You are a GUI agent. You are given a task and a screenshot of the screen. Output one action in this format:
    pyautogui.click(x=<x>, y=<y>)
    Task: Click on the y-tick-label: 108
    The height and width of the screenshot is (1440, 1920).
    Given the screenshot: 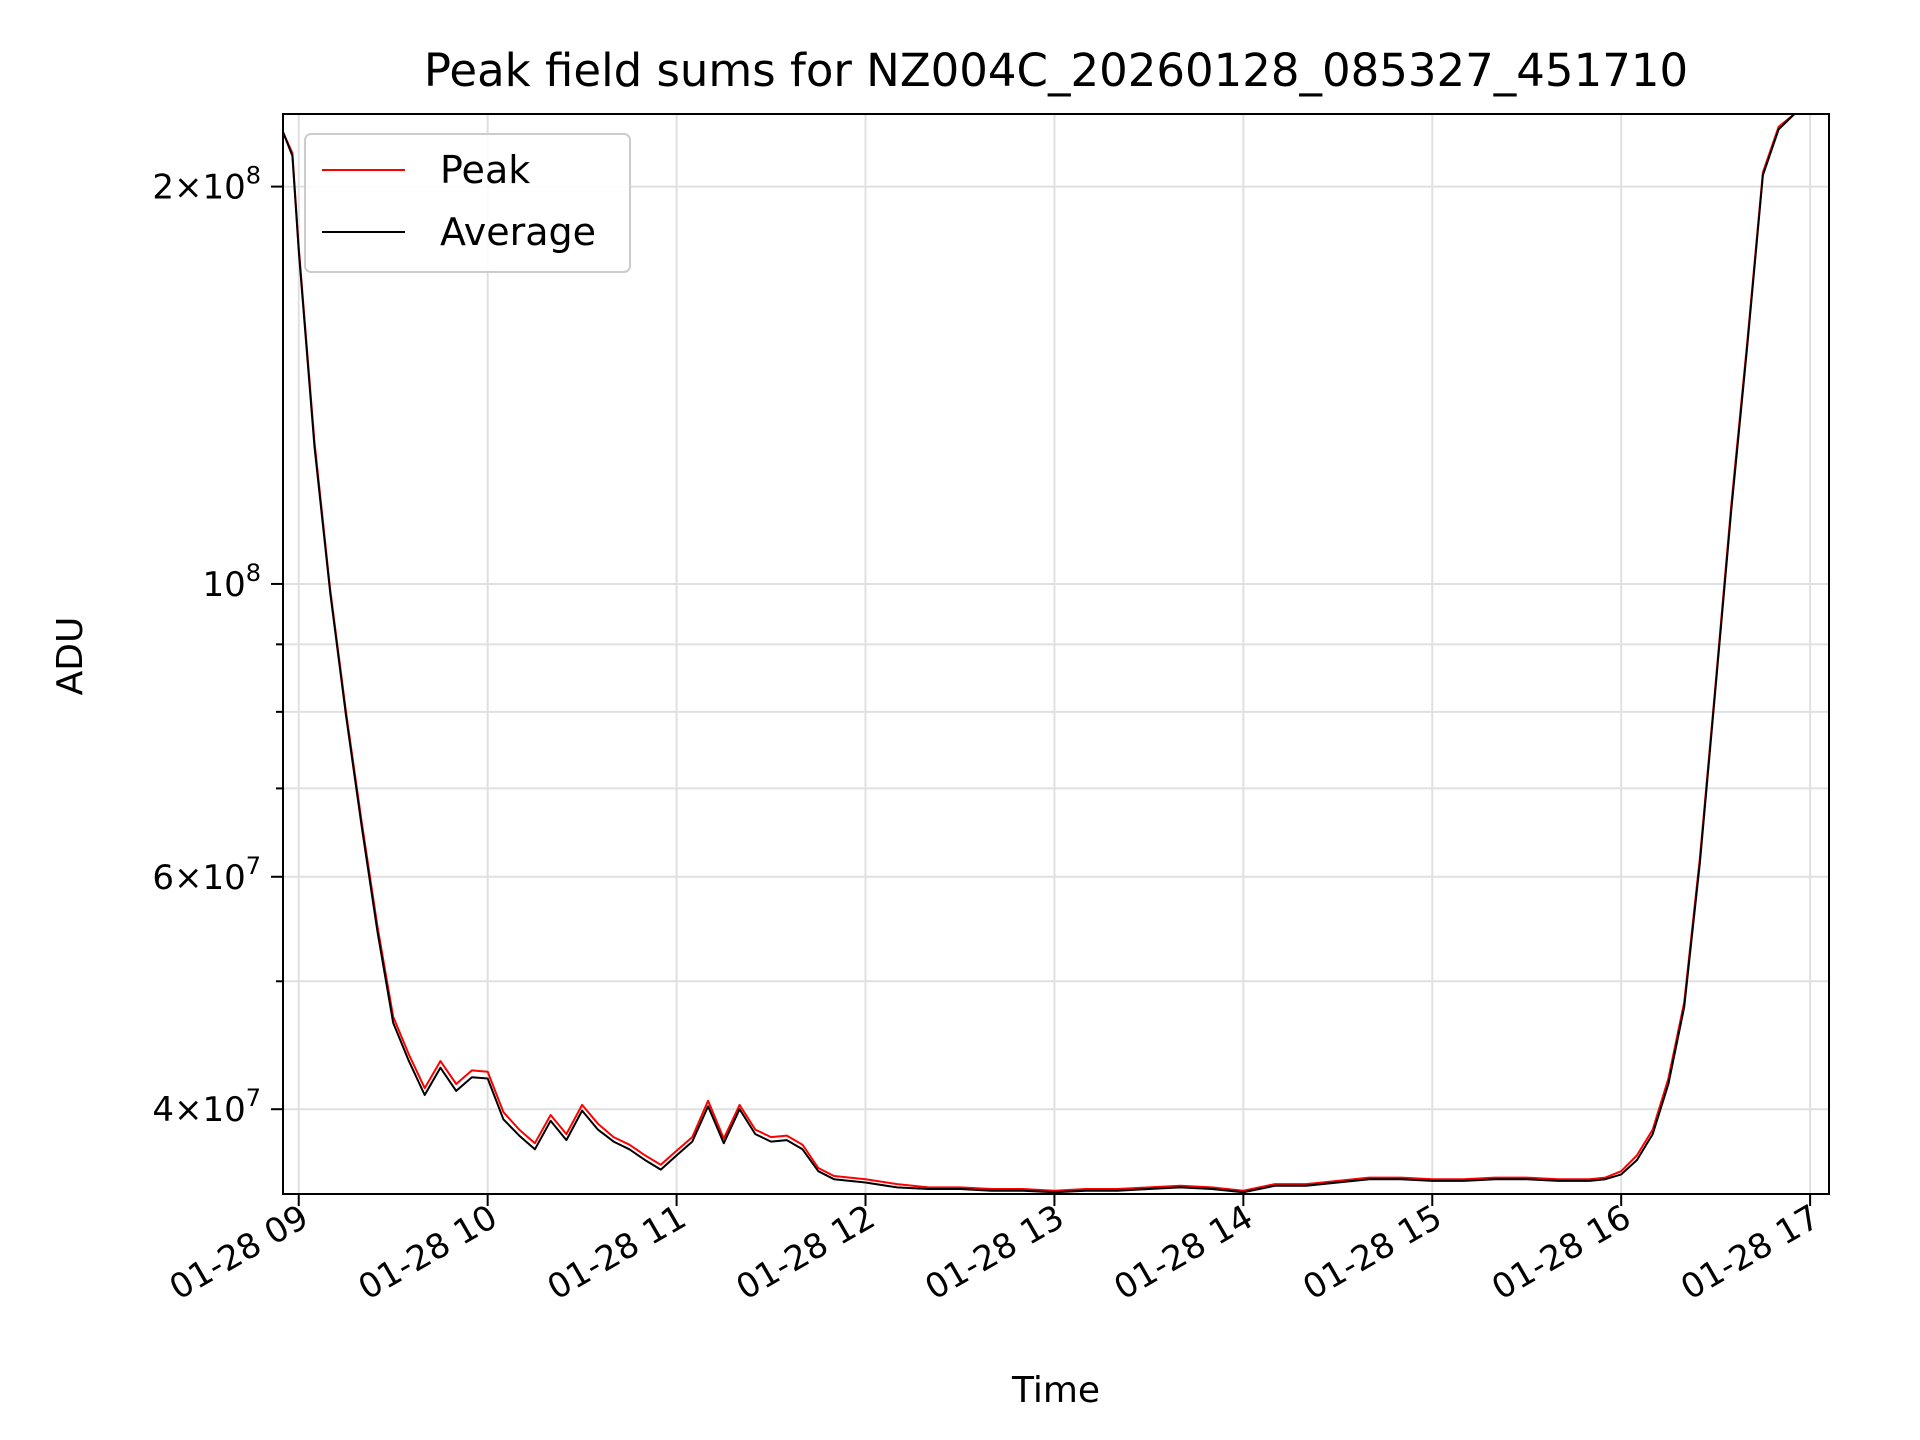 What is the action you would take?
    pyautogui.click(x=231, y=582)
    